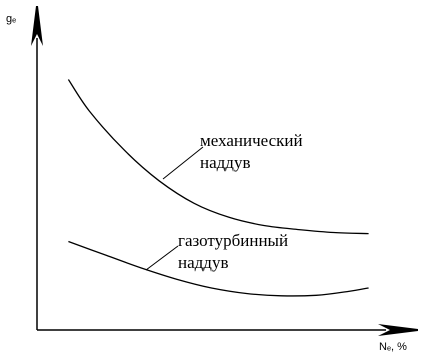 The width and height of the screenshot is (423, 353). I want to click on y-axis-label: gₑ, so click(11, 19).